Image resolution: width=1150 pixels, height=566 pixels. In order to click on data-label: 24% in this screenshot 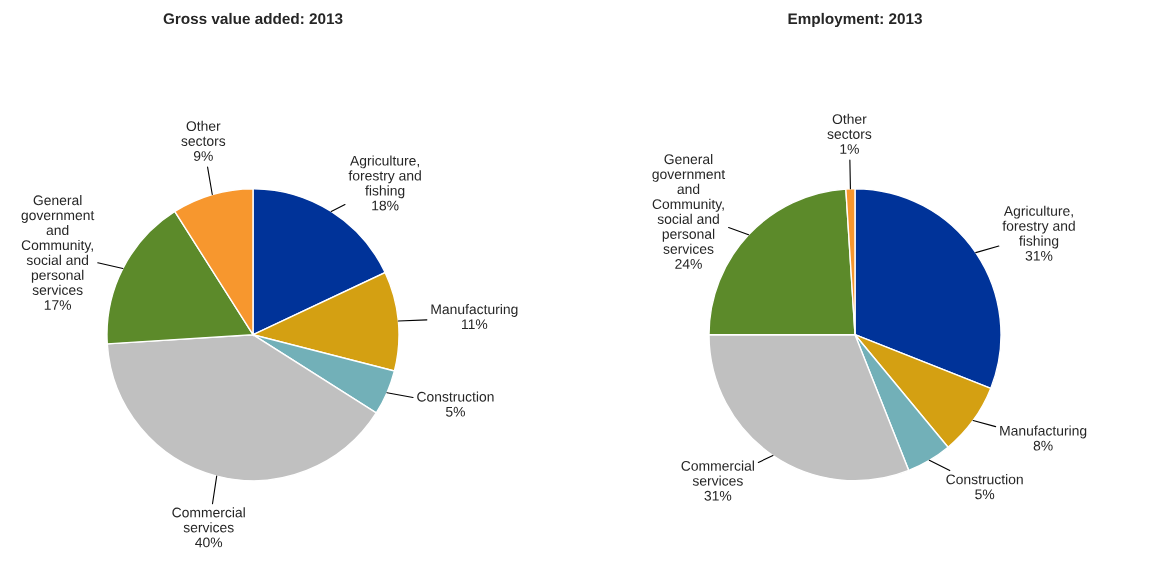, I will do `click(688, 264)`.